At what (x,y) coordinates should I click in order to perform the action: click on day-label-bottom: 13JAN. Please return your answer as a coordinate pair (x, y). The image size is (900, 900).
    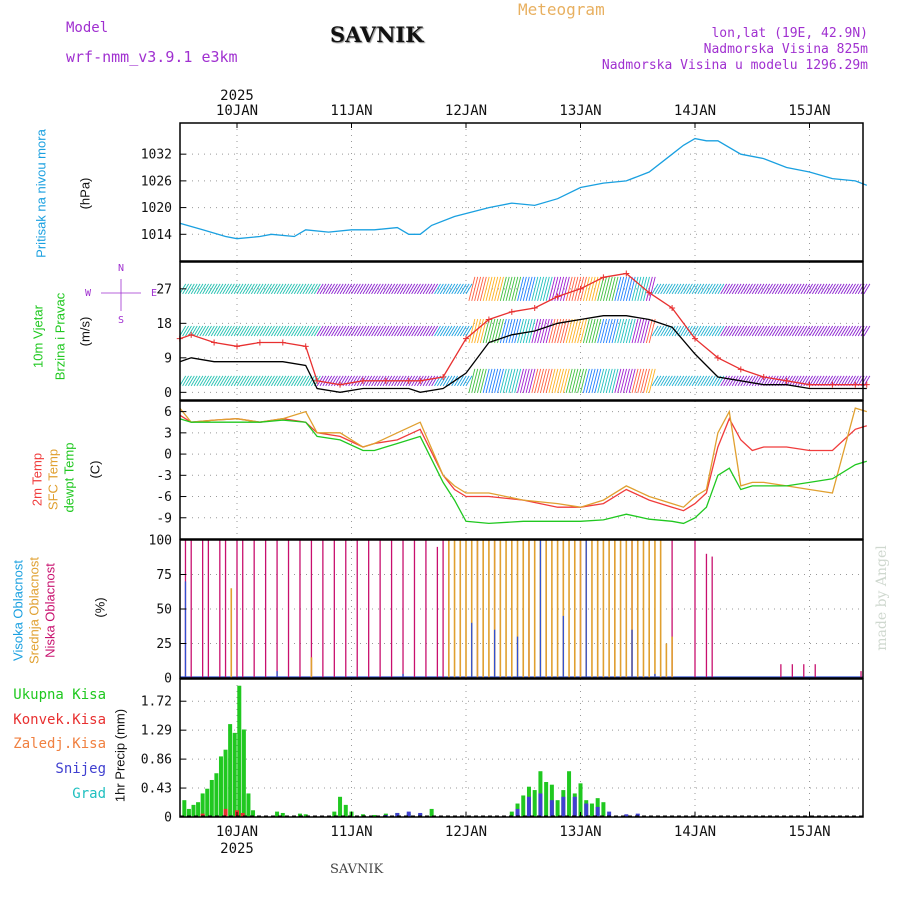
    Looking at the image, I should click on (580, 832).